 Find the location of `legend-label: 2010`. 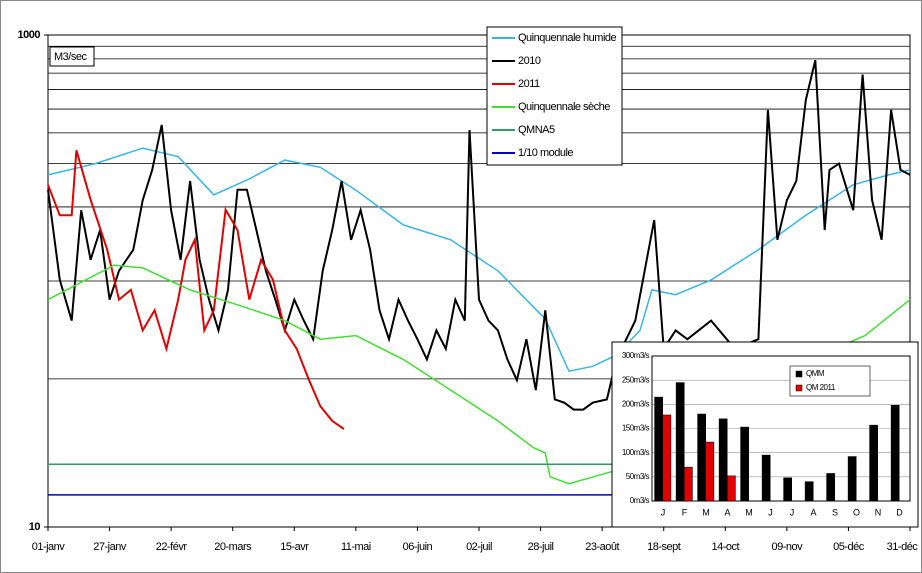

legend-label: 2010 is located at coordinates (529, 61).